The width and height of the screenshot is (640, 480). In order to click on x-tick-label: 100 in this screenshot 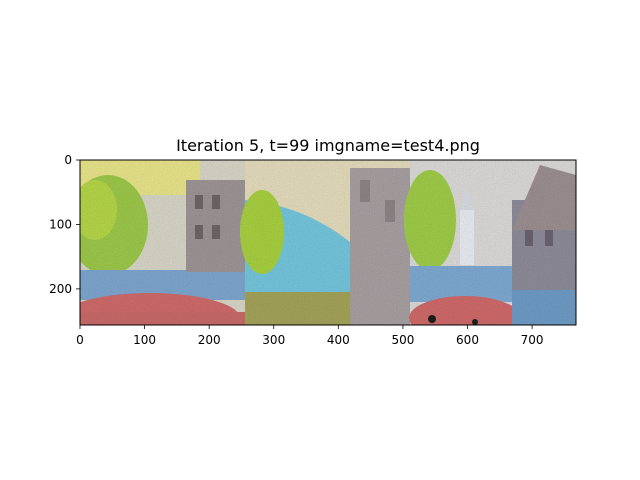, I will do `click(144, 340)`.